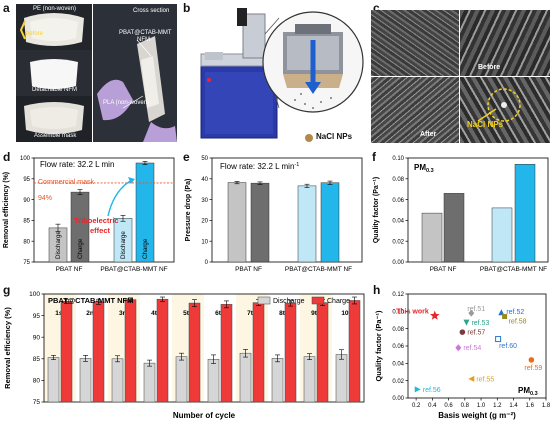  Describe the element at coordinates (92, 313) in the screenshot. I see `cycle-label: 2nd` at that location.